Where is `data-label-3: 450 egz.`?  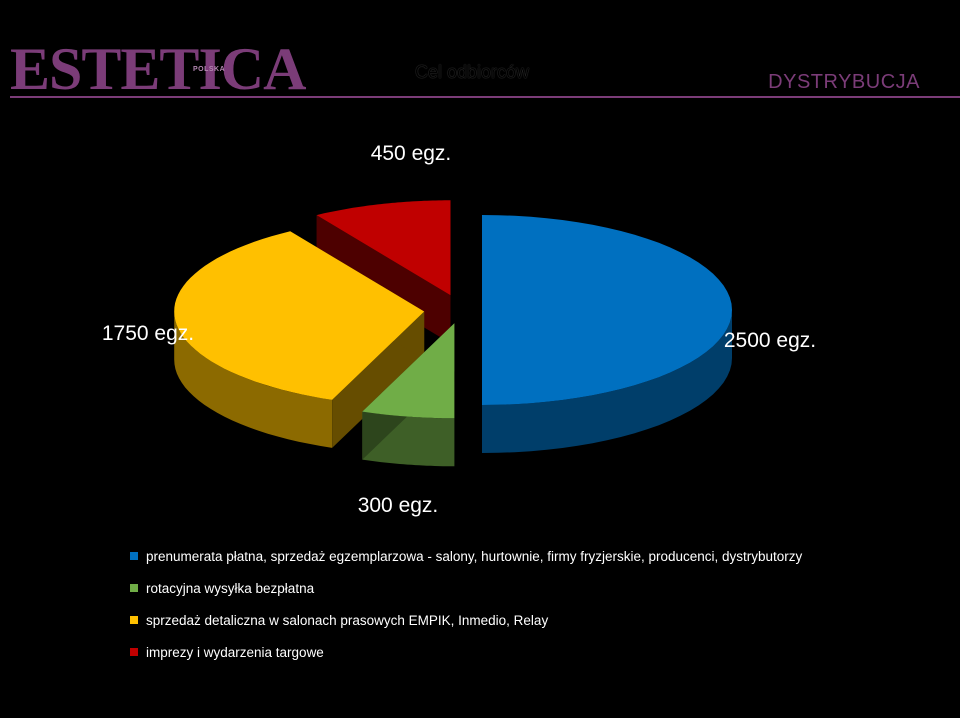
data-label-3: 450 egz. is located at coordinates (411, 153).